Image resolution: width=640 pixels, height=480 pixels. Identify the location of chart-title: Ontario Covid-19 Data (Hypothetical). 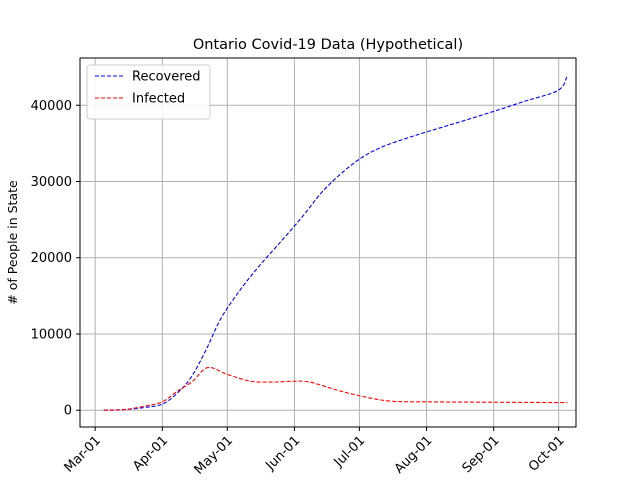
(328, 45).